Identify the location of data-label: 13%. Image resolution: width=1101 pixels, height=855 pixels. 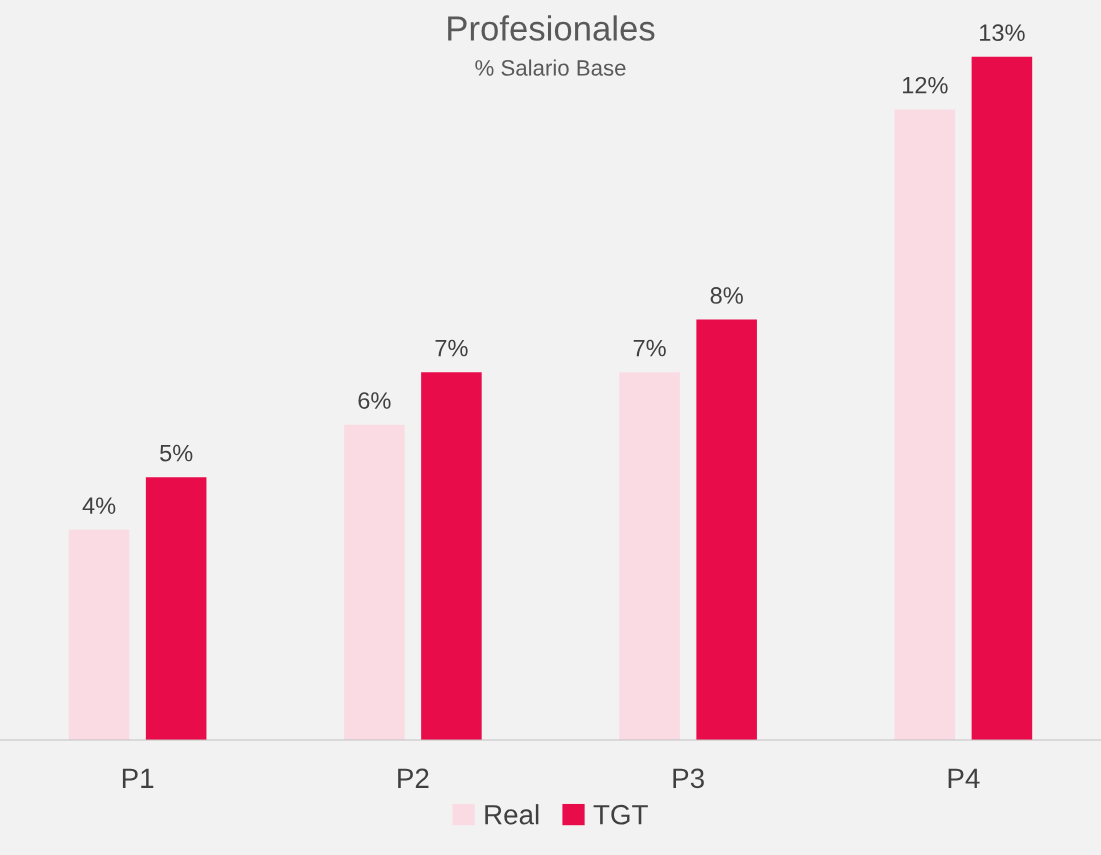
(1002, 33).